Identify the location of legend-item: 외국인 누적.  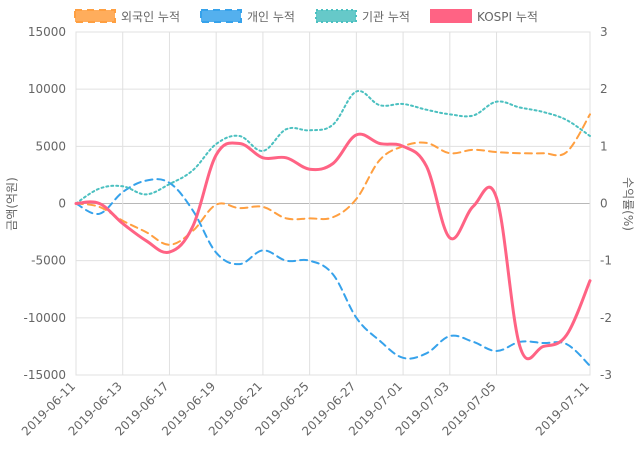
(127, 16).